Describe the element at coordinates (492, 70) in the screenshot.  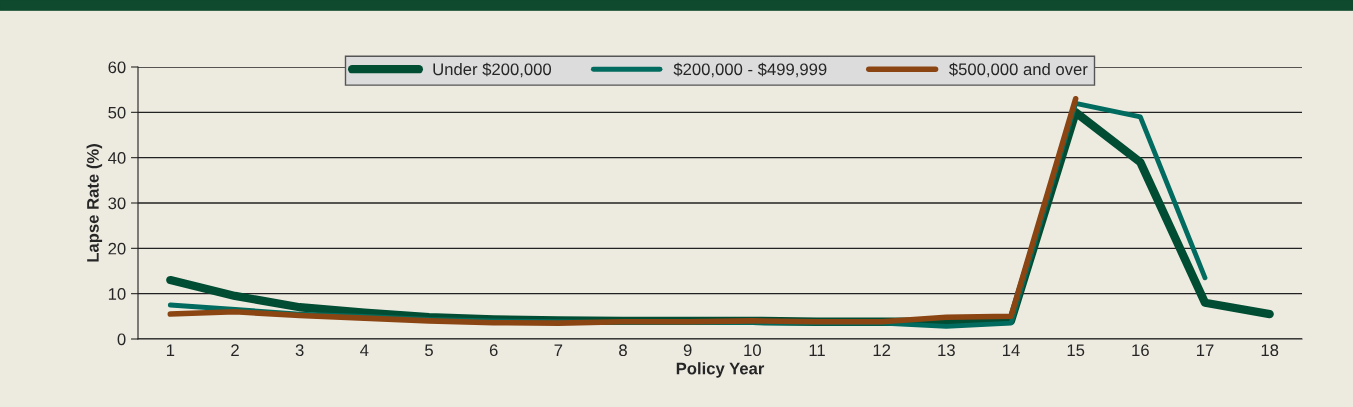
I see `legend-label: Under $200,000` at that location.